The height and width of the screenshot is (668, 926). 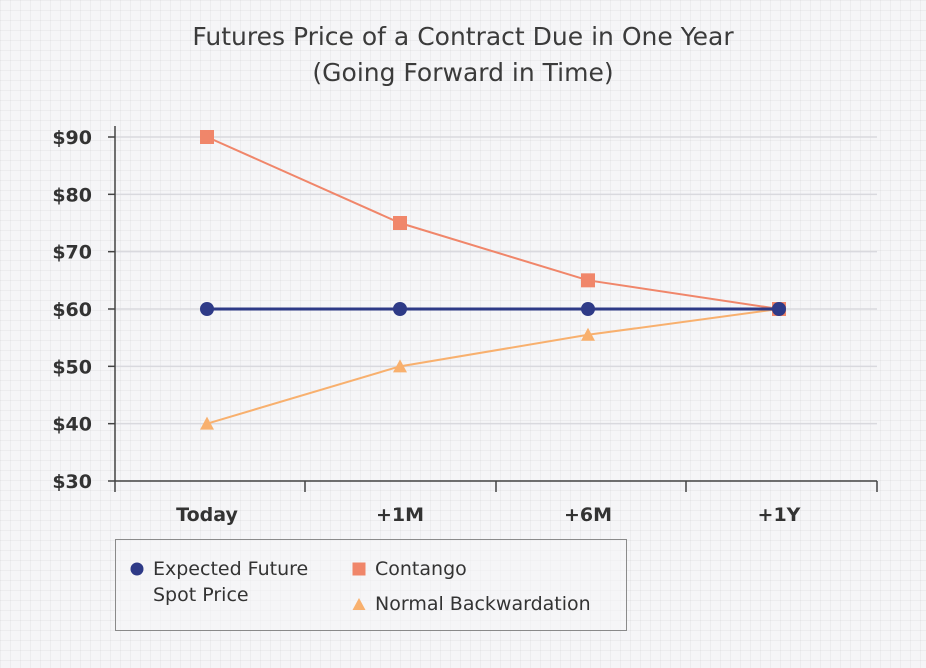 I want to click on legend-label-contango: Contango, so click(x=421, y=569).